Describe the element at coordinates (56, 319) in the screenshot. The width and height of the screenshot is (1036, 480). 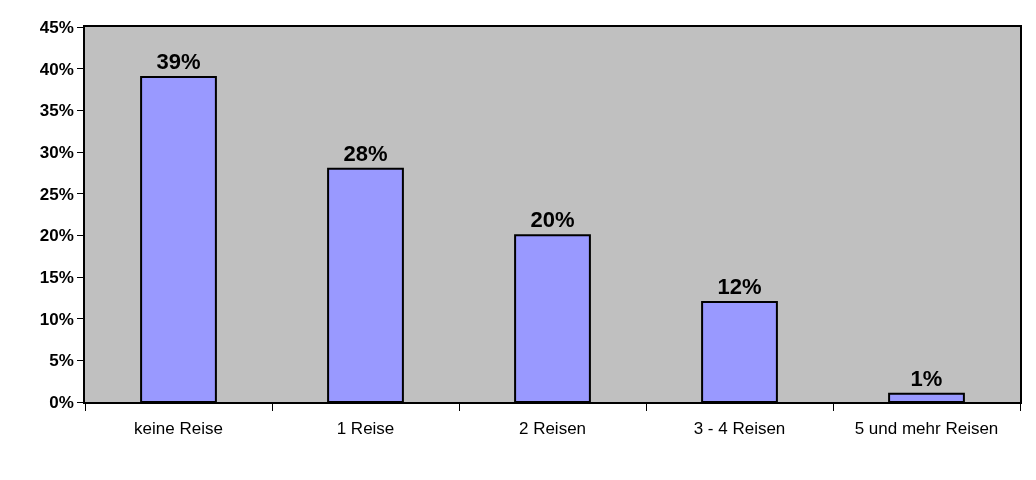
I see `y-tick-label: 10%` at that location.